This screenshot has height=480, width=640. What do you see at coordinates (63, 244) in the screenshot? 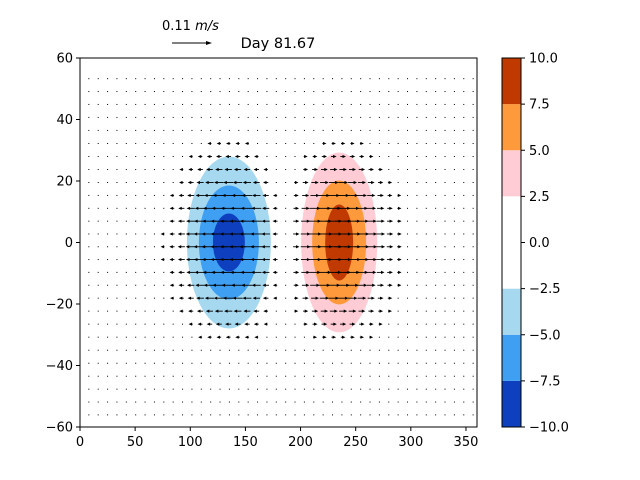
I see `y-axis: −60 −40 −20 0 20 40 60` at bounding box center [63, 244].